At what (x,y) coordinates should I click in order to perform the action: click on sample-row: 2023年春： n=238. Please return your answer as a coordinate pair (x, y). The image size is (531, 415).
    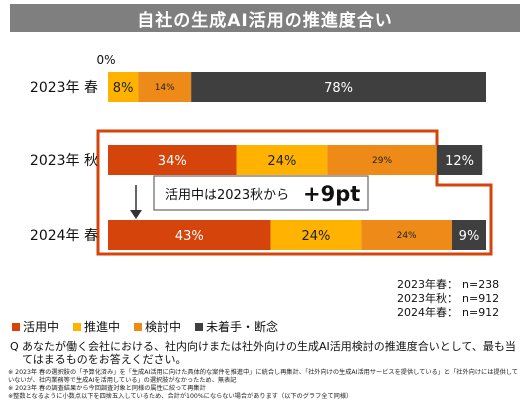
    Looking at the image, I should click on (439, 285).